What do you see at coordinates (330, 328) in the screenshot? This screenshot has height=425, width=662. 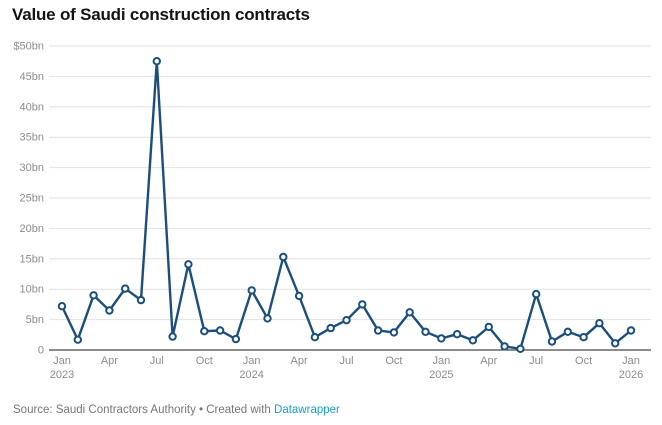 I see `data-point: Jun 2024: 3.6bn` at bounding box center [330, 328].